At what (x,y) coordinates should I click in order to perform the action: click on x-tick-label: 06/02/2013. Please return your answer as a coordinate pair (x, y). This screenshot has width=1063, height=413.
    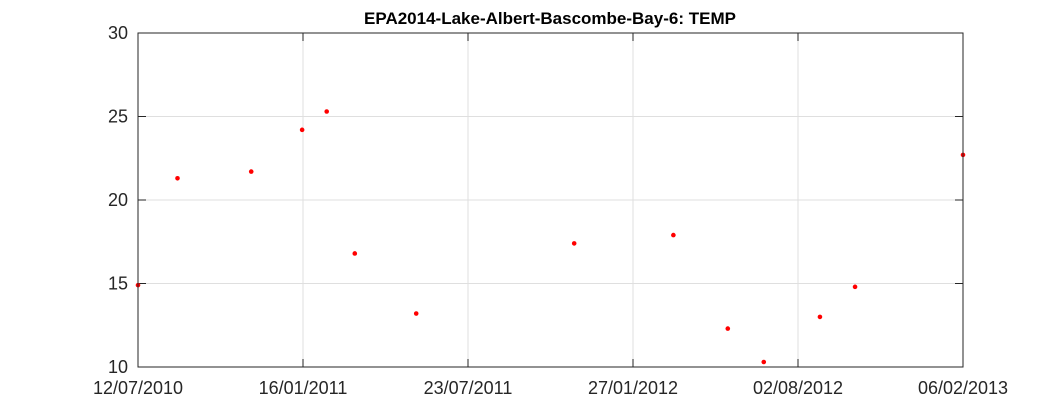
    Looking at the image, I should click on (963, 388).